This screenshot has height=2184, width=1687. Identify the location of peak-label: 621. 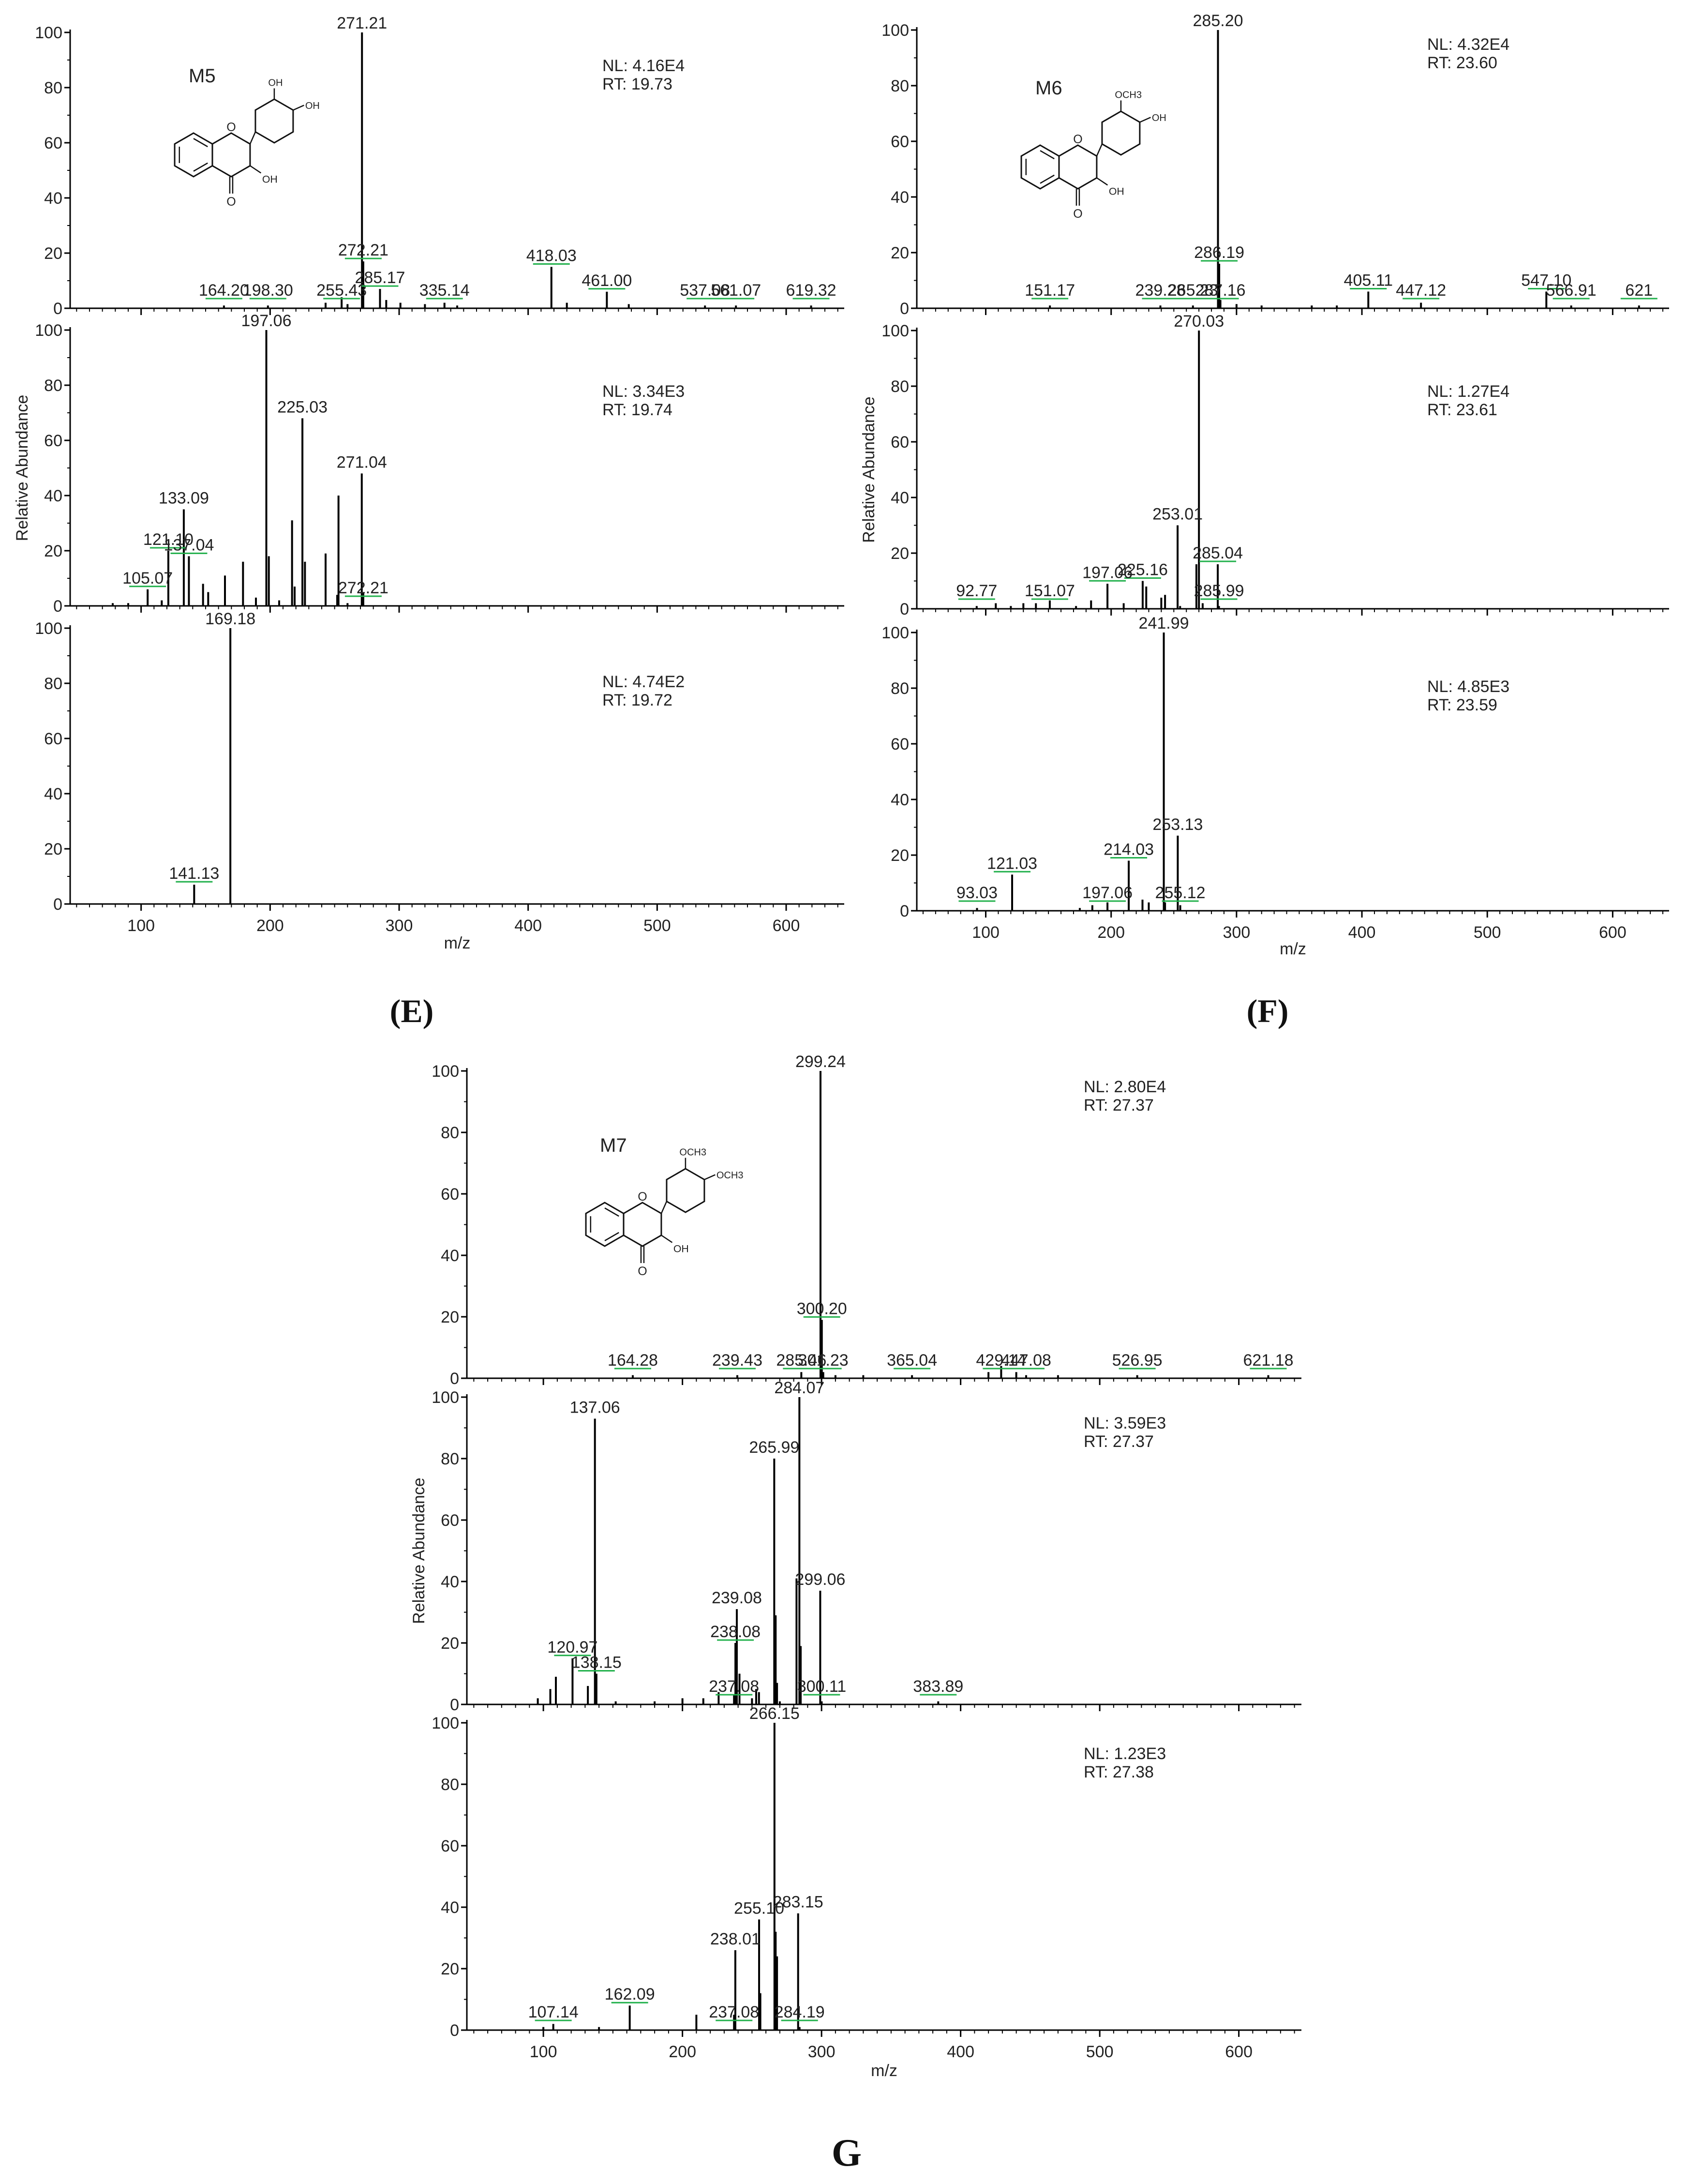
(1639, 290).